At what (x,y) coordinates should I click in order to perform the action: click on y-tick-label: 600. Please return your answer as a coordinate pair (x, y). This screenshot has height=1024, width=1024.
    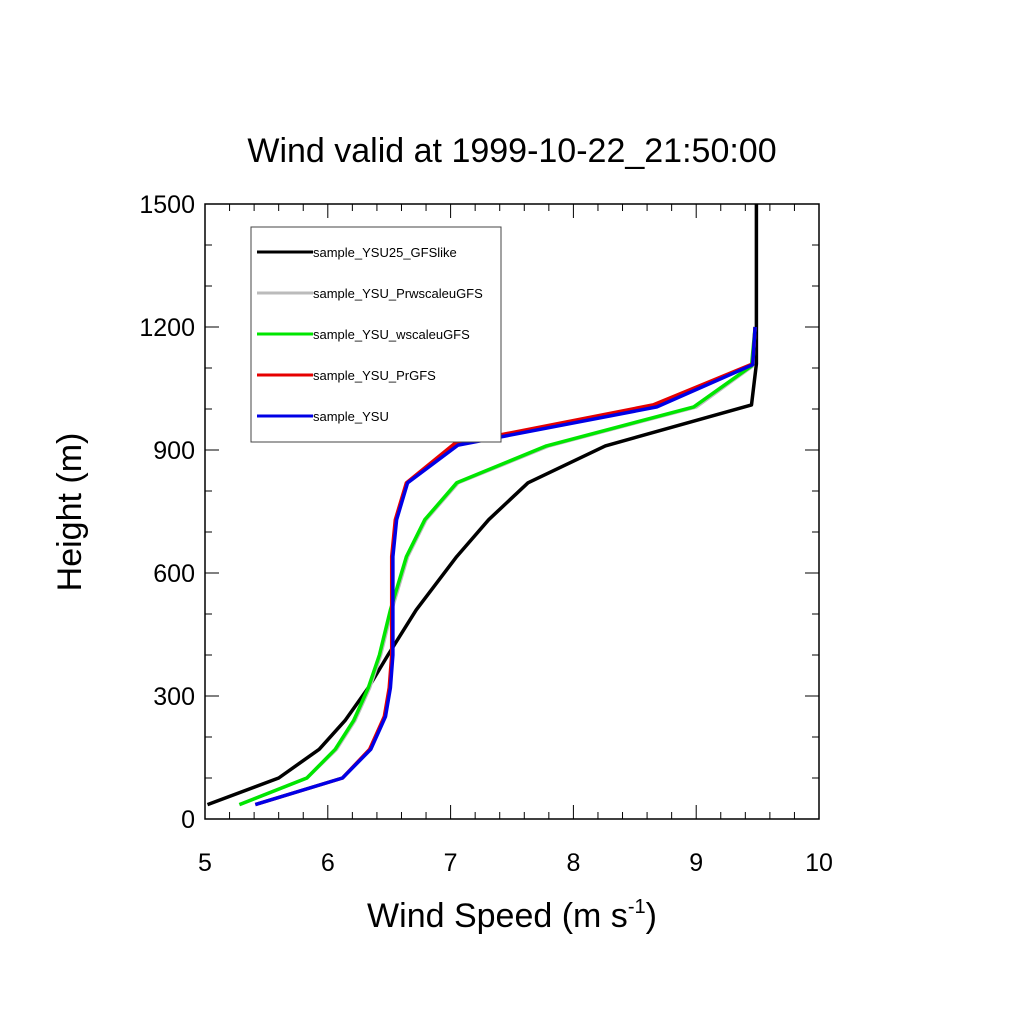
    Looking at the image, I should click on (174, 574).